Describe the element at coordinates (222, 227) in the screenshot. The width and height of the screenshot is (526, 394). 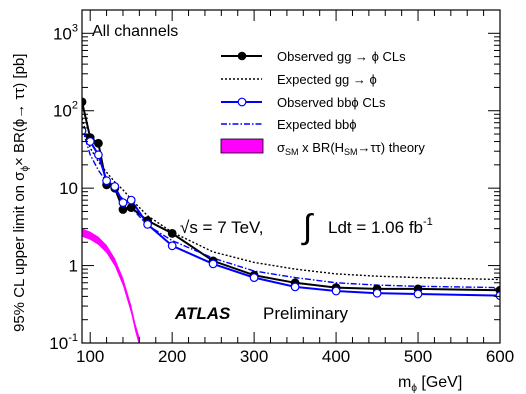
I see `energy-label: √s = 7 TeV,` at that location.